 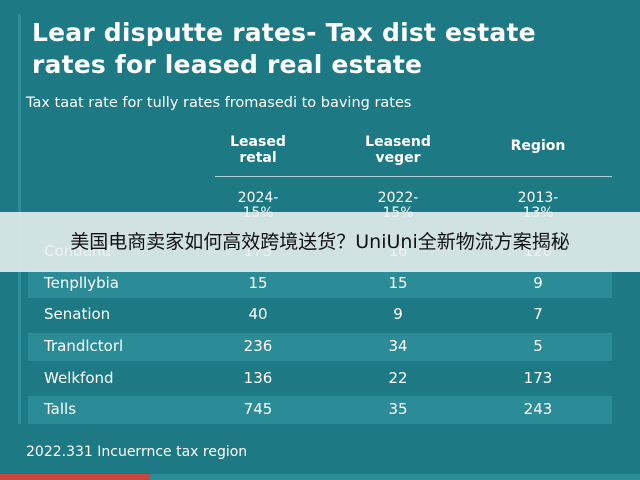 I want to click on table-cell: 7, so click(x=538, y=314).